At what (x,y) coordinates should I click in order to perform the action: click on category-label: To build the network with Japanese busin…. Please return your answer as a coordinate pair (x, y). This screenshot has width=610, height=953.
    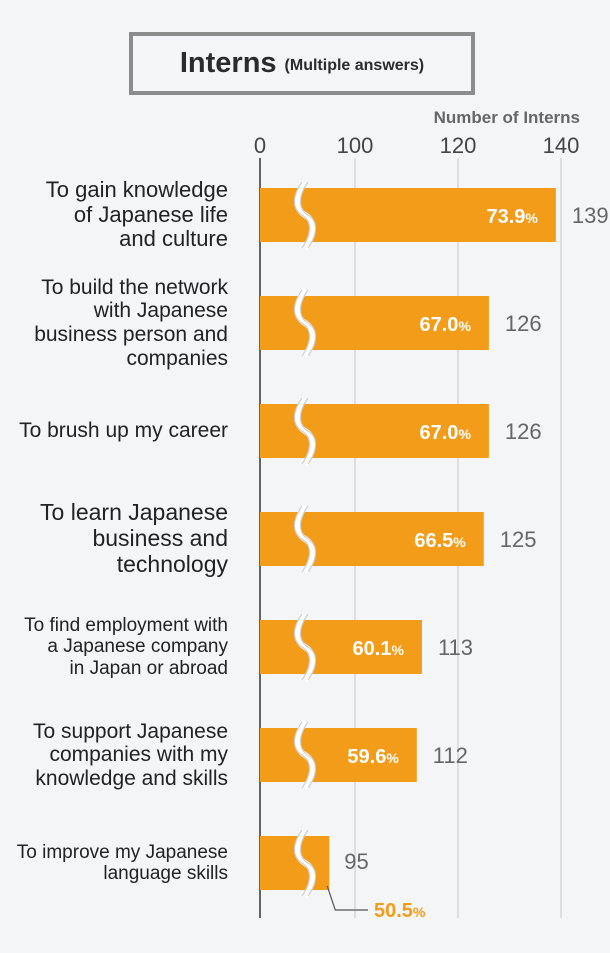
    Looking at the image, I should click on (131, 322).